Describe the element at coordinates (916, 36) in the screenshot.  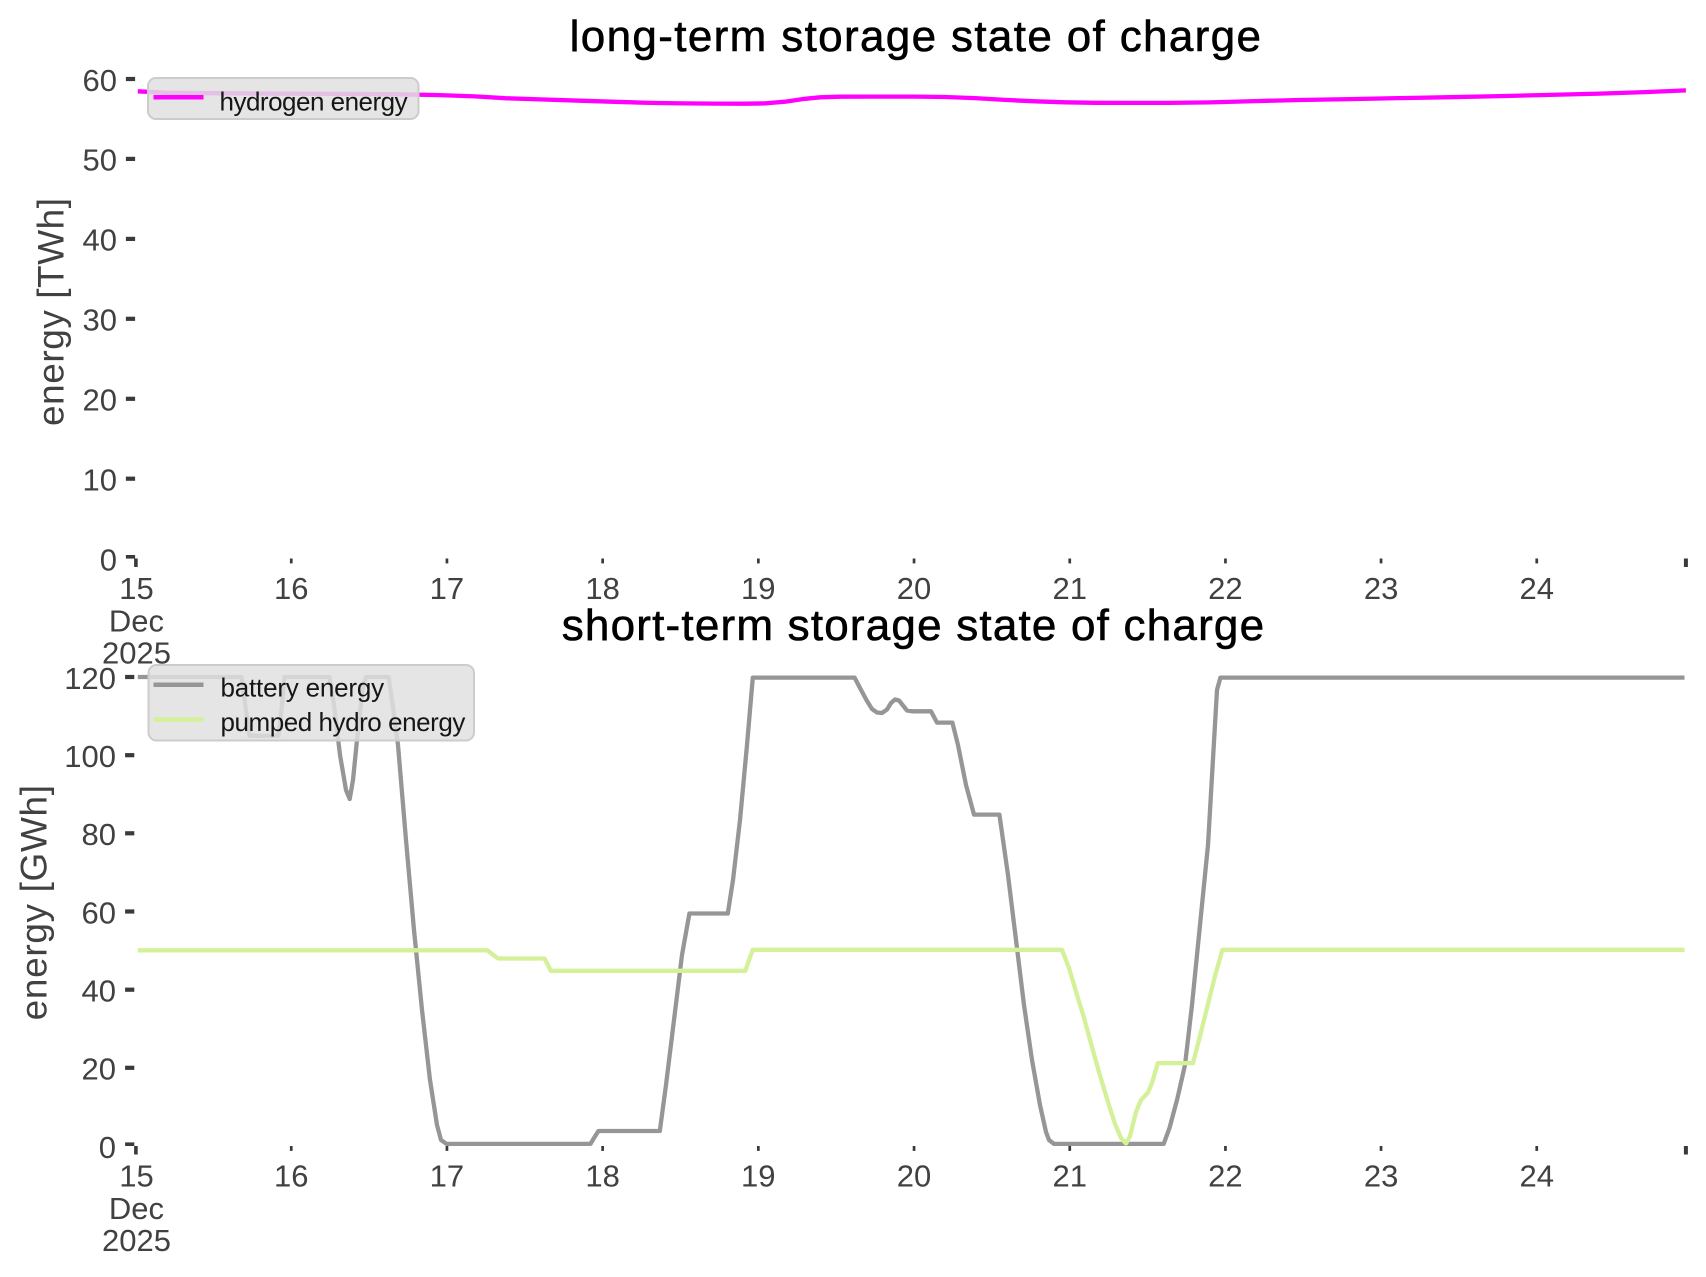
I see `svg-text:long-term storage state of cha: long-term storage state of charge` at that location.